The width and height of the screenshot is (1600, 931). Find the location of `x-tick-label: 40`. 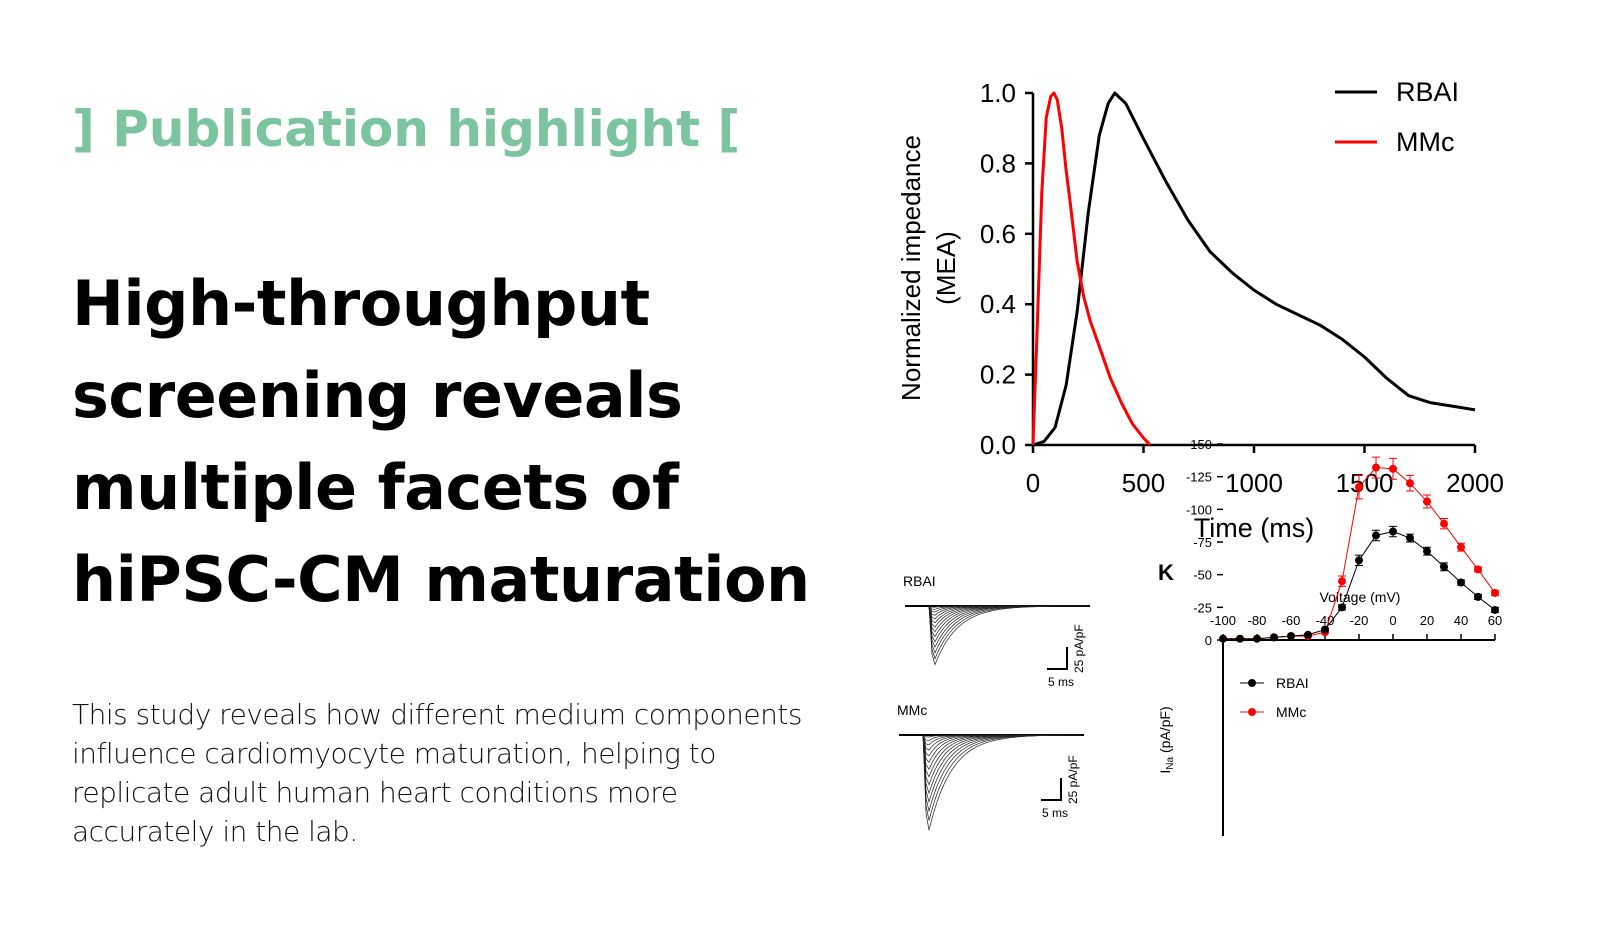

x-tick-label: 40 is located at coordinates (1461, 620).